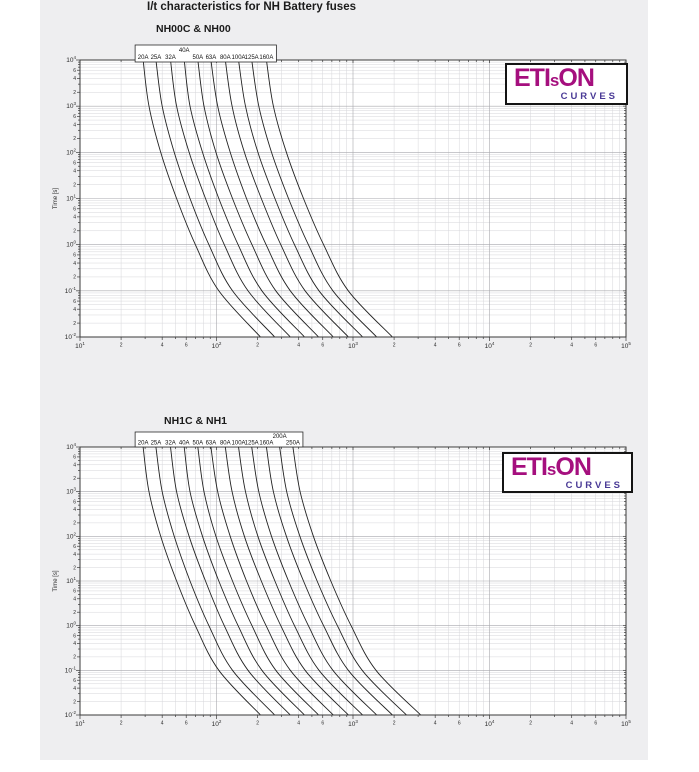 The image size is (699, 772). Describe the element at coordinates (230, 198) in the screenshot. I see `curve-32A` at that location.